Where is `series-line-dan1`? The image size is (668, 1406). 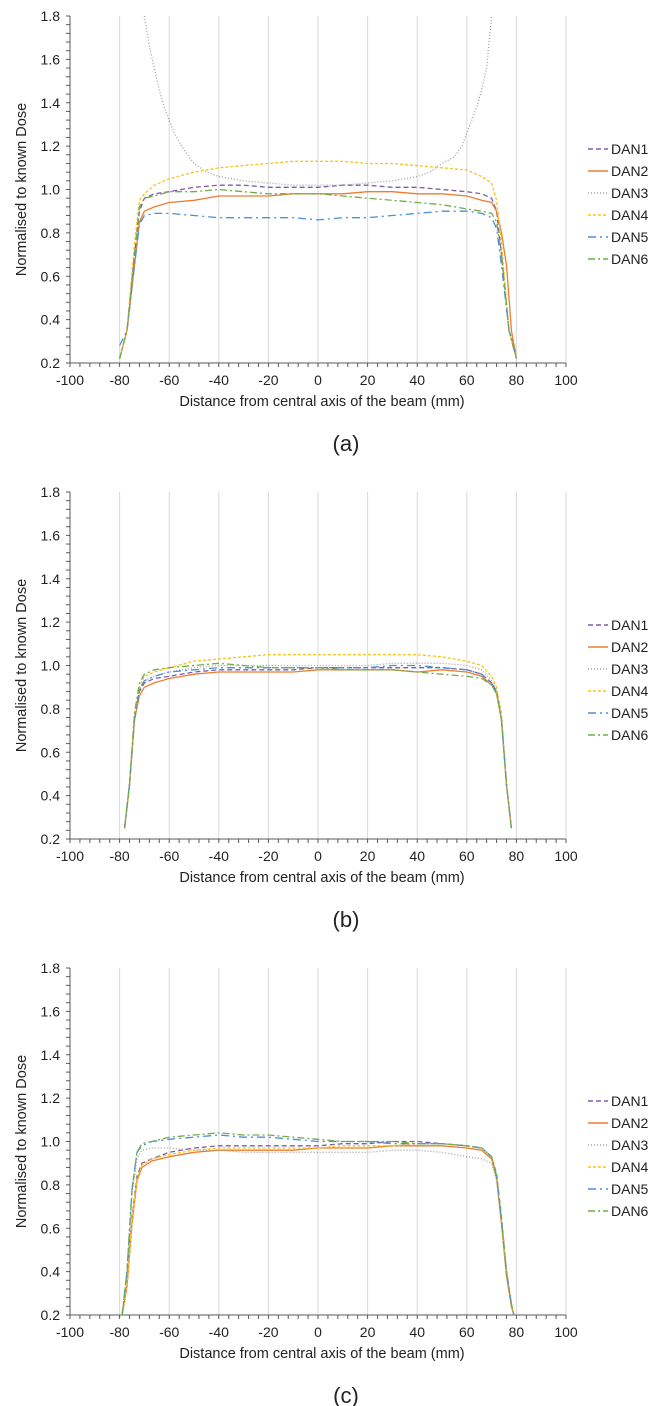
series-line-dan1 is located at coordinates (318, 271).